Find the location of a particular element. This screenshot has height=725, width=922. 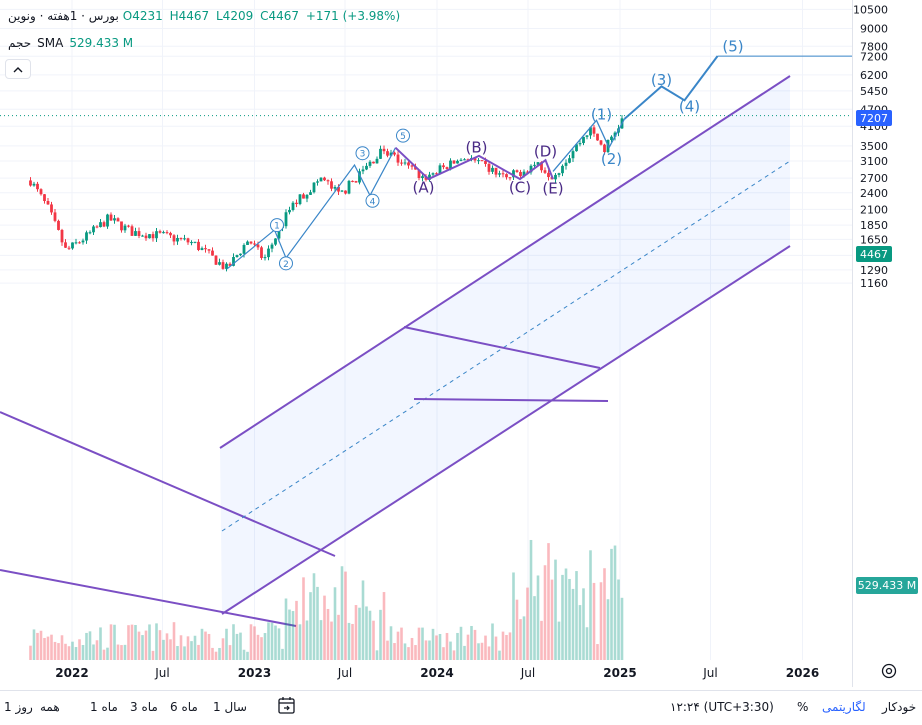

range-1d-button: 1 روز is located at coordinates (18, 707).